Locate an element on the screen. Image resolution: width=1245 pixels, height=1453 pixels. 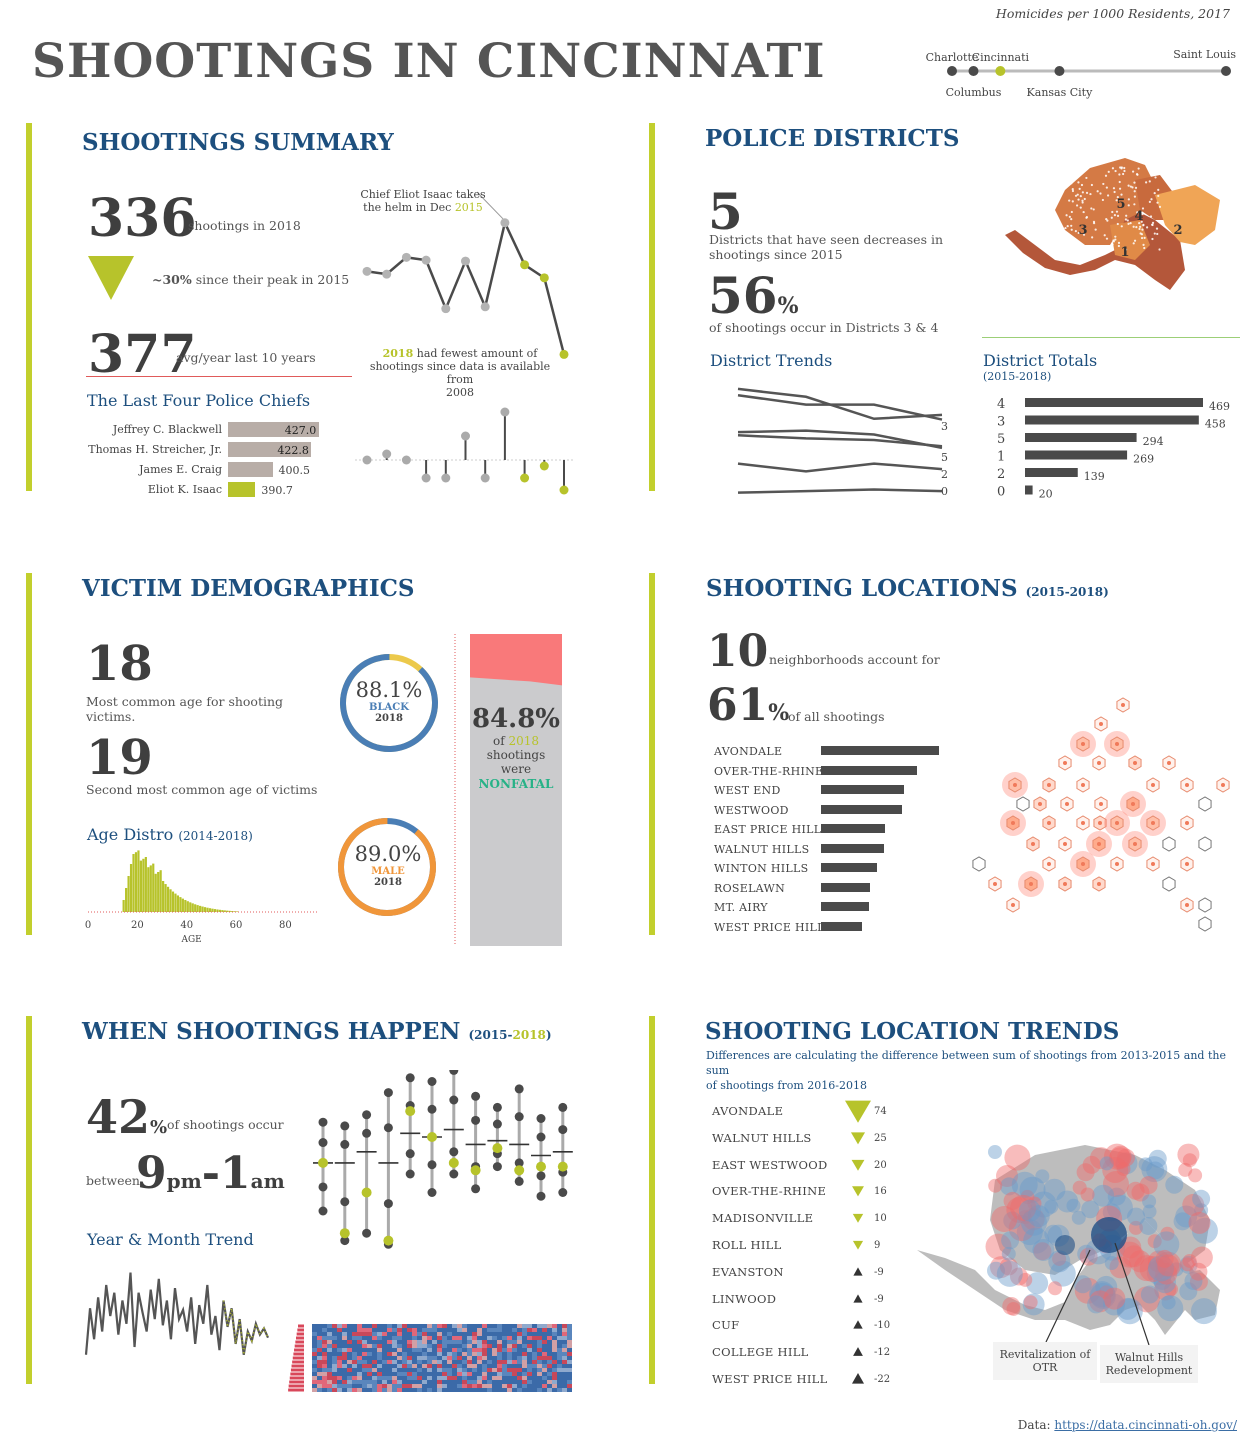
age-tick-label: 40 is located at coordinates (186, 925).